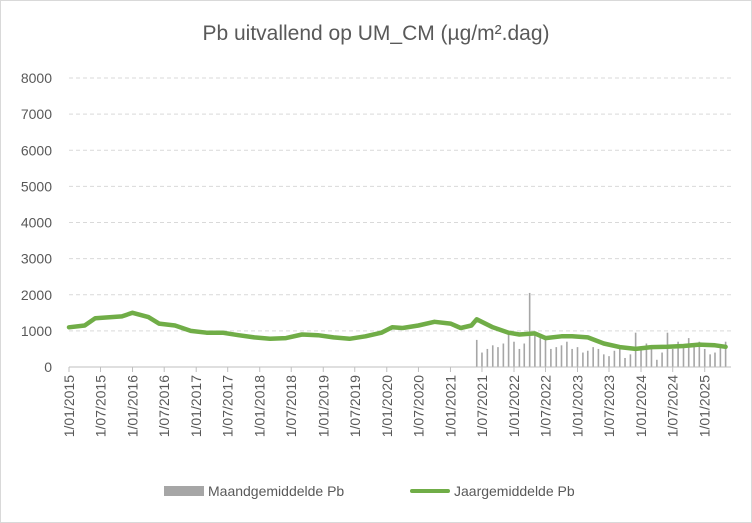  Describe the element at coordinates (260, 406) in the screenshot. I see `x-tick-label: 1/01/2018` at that location.